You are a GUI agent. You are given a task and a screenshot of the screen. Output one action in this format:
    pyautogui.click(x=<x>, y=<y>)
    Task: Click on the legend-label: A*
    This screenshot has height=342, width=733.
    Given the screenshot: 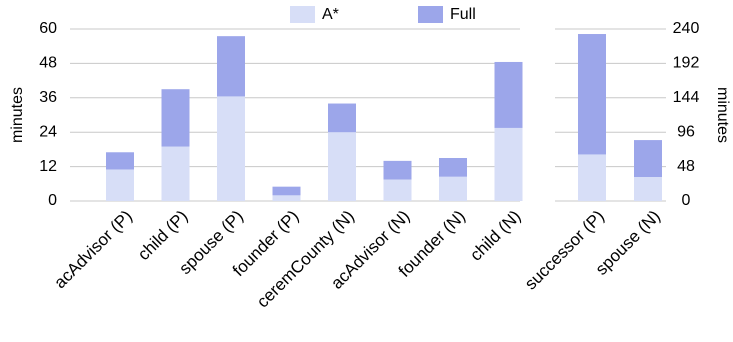 What is the action you would take?
    pyautogui.click(x=330, y=14)
    